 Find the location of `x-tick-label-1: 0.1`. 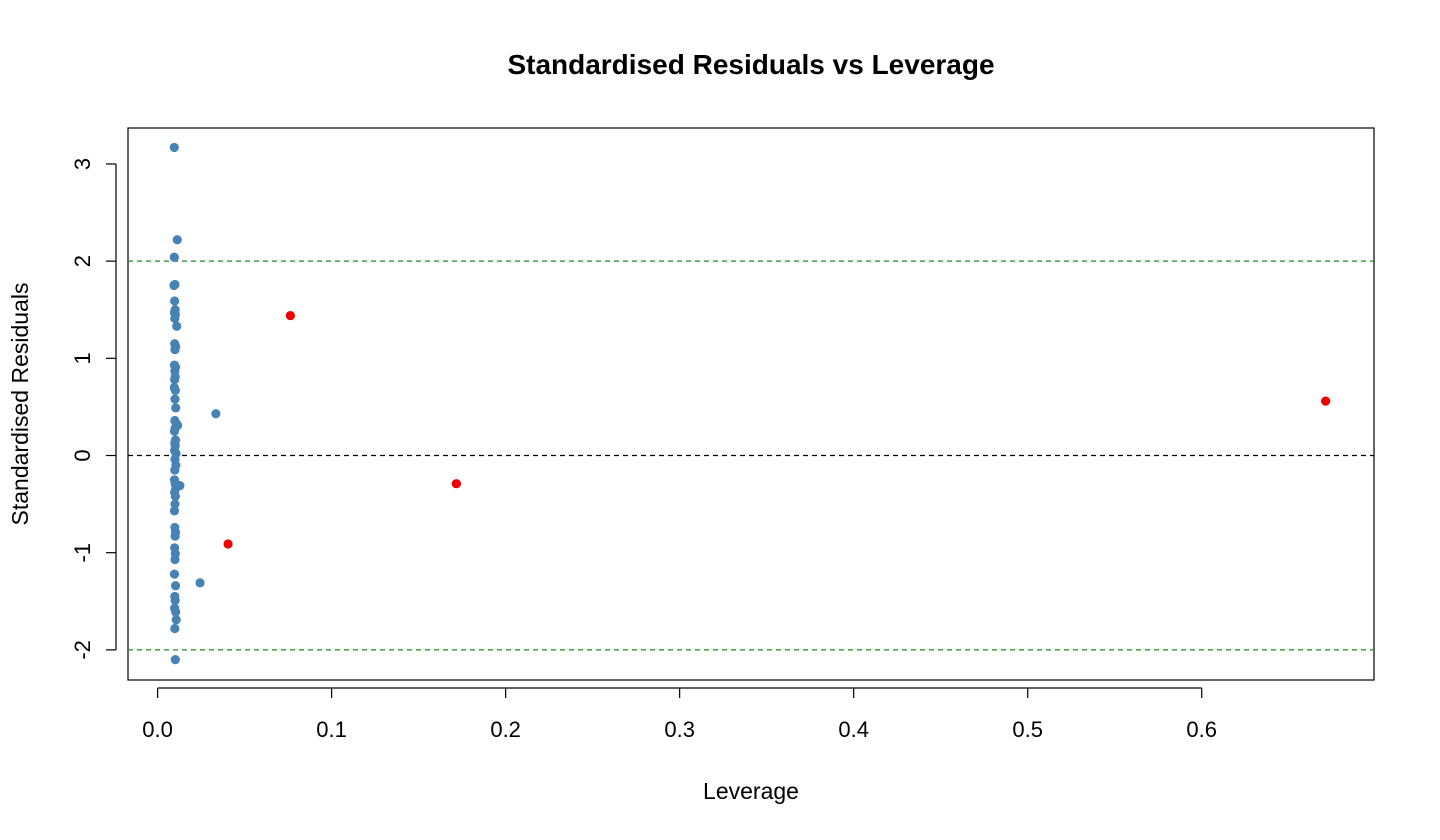

x-tick-label-1: 0.1 is located at coordinates (331, 729).